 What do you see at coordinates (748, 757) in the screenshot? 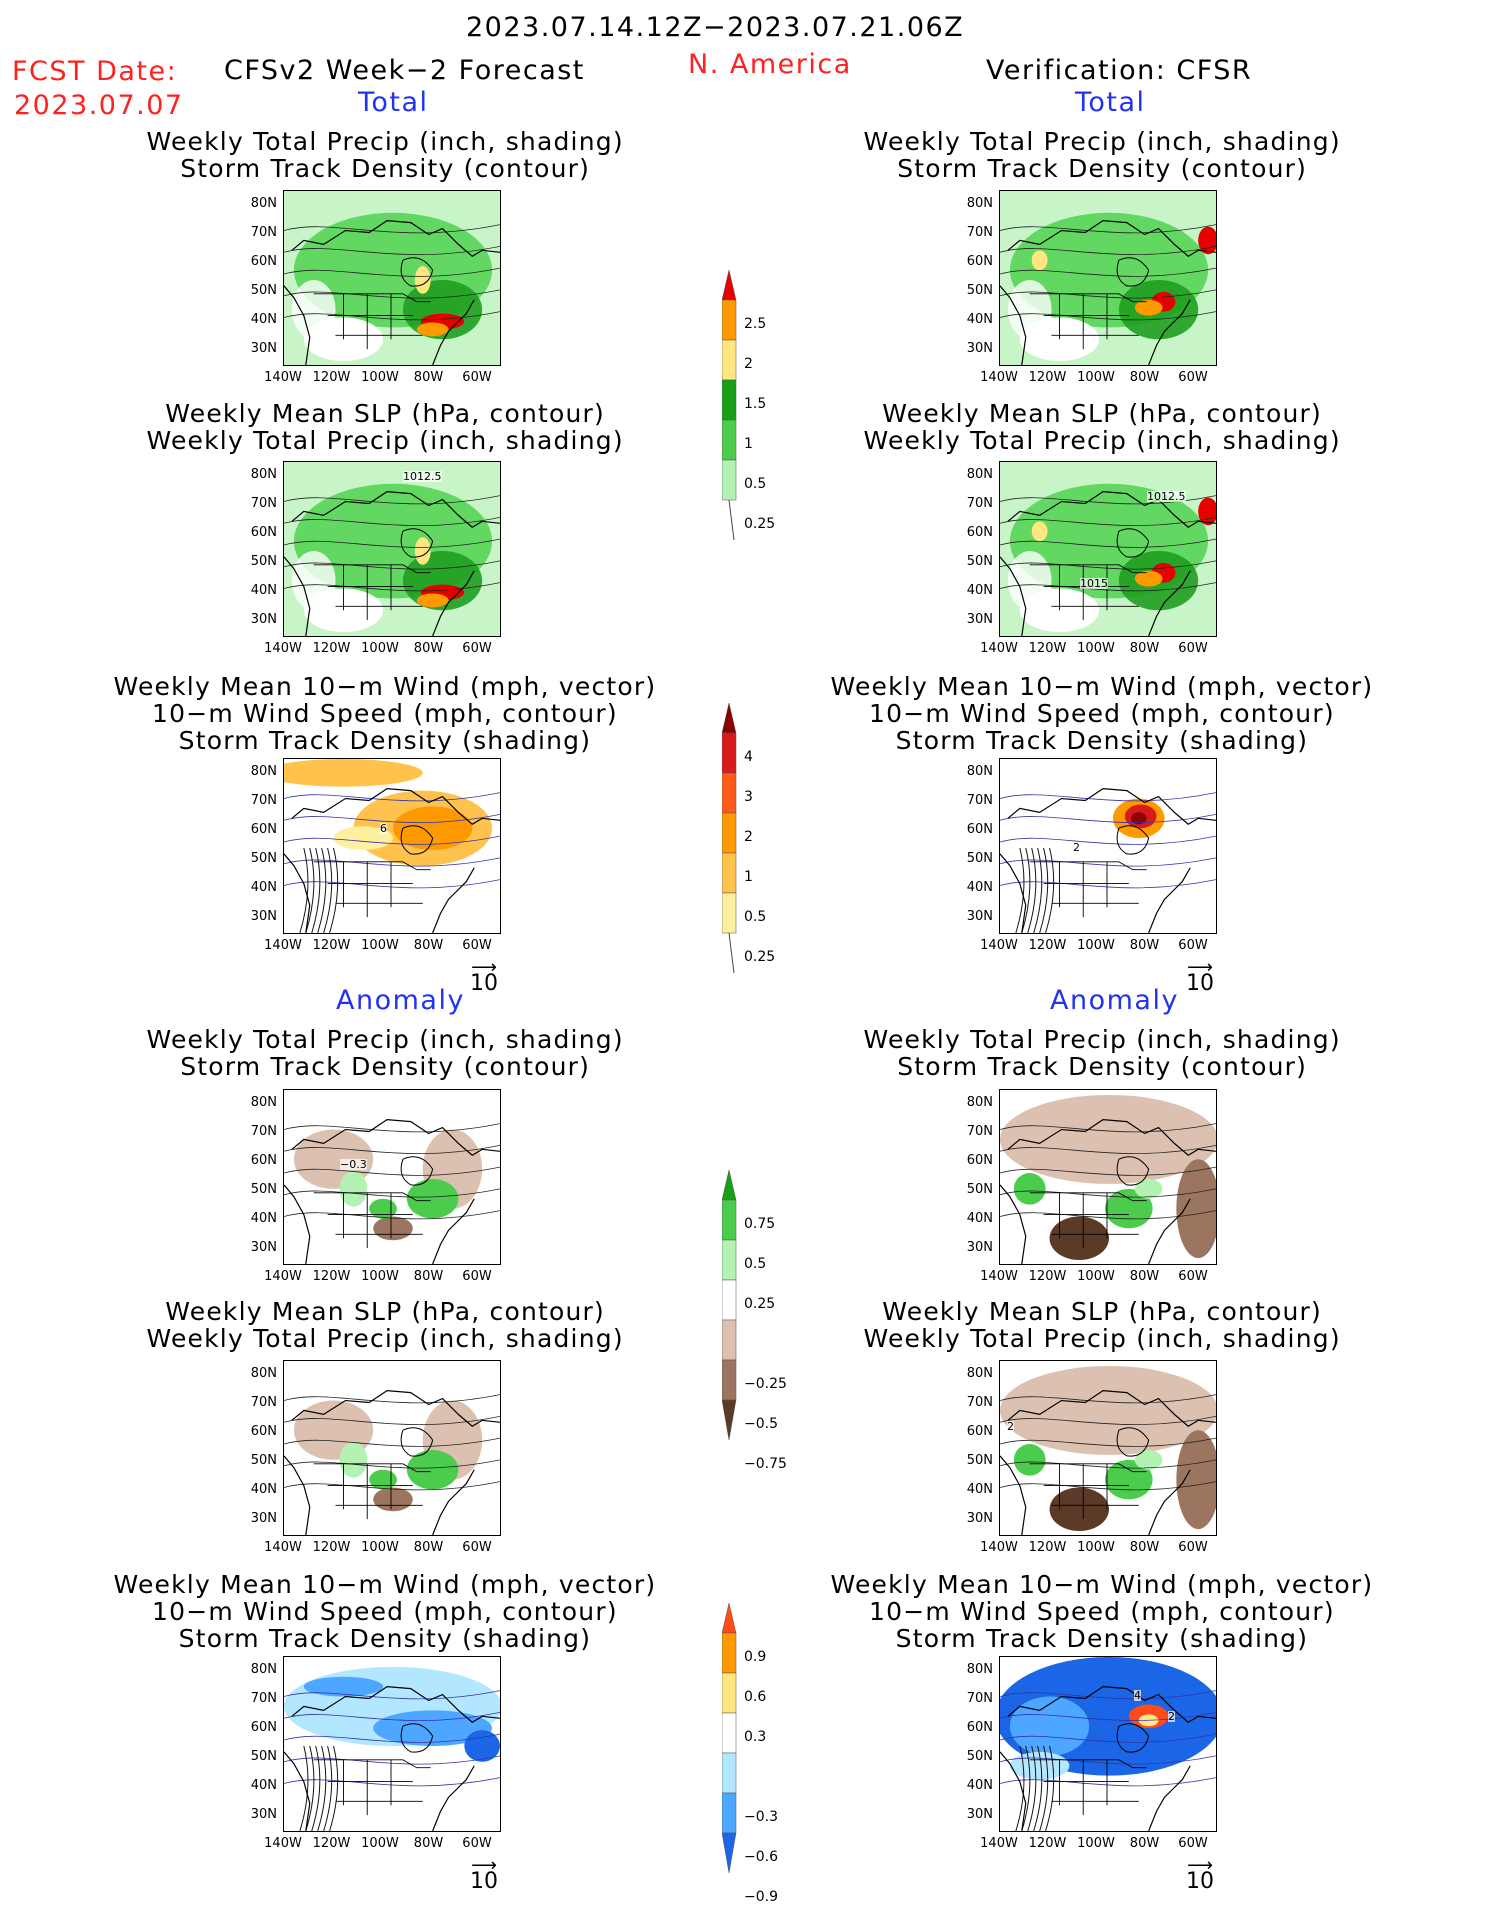
I see `colorbar-tick-label: 4` at bounding box center [748, 757].